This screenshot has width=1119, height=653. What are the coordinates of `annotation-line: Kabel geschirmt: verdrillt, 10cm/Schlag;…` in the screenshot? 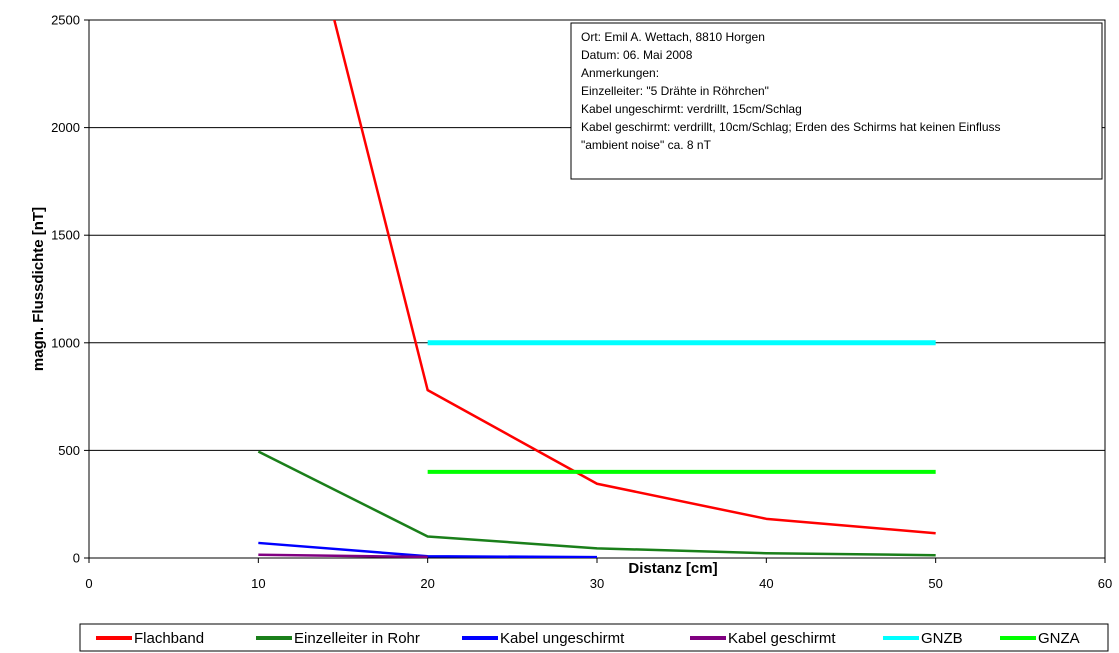 It's located at (791, 127).